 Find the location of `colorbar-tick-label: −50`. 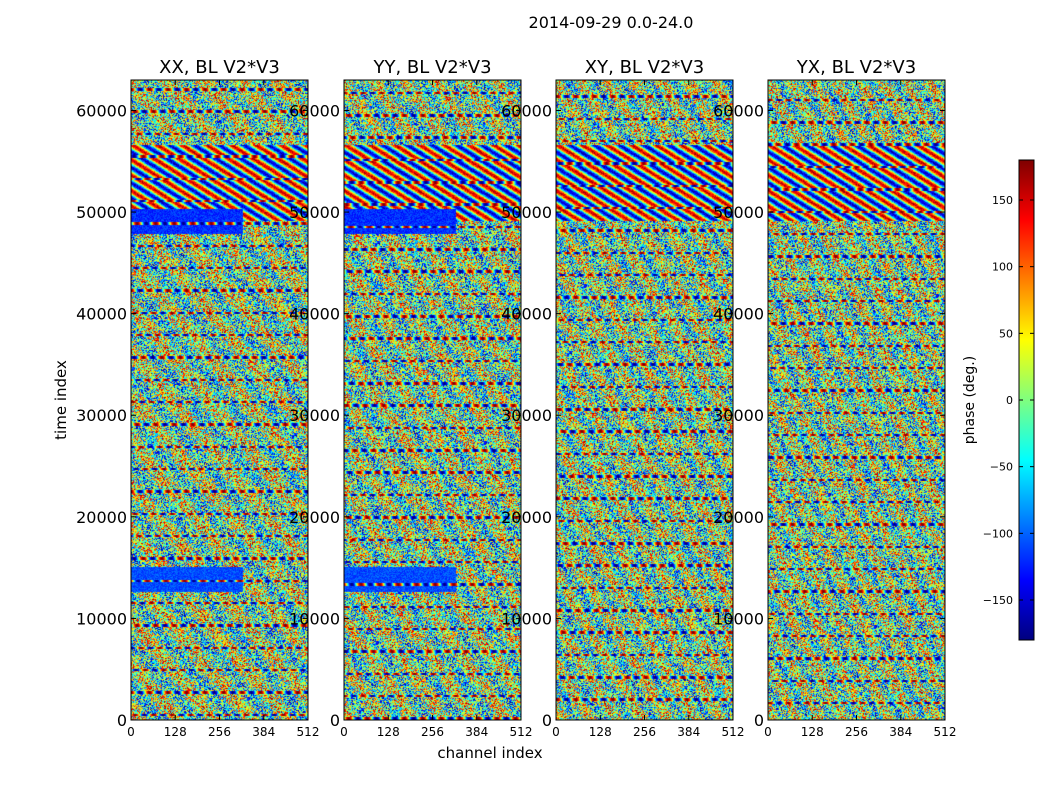

colorbar-tick-label: −50 is located at coordinates (1001, 467).